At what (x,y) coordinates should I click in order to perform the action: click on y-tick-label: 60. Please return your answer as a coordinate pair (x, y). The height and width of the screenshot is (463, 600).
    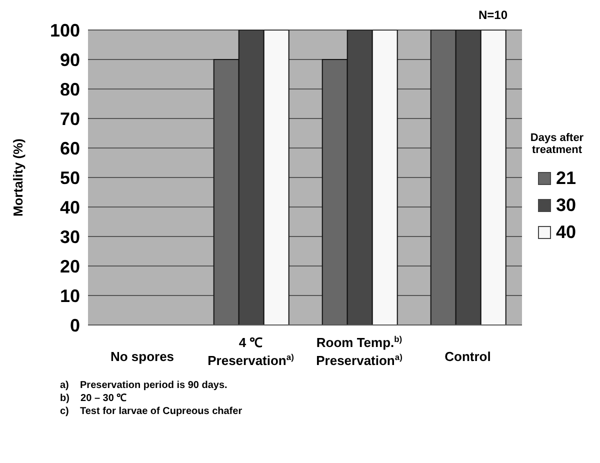
    Looking at the image, I should click on (70, 148).